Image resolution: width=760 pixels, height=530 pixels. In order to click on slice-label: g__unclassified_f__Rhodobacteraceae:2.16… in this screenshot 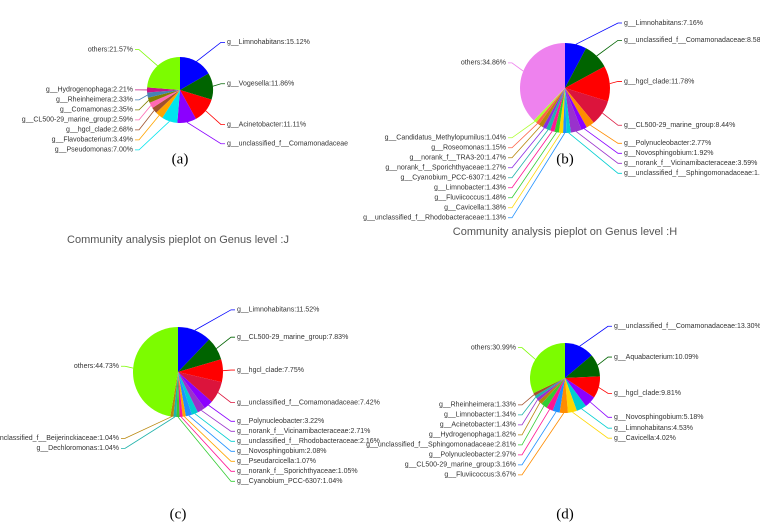, I will do `click(308, 441)`.